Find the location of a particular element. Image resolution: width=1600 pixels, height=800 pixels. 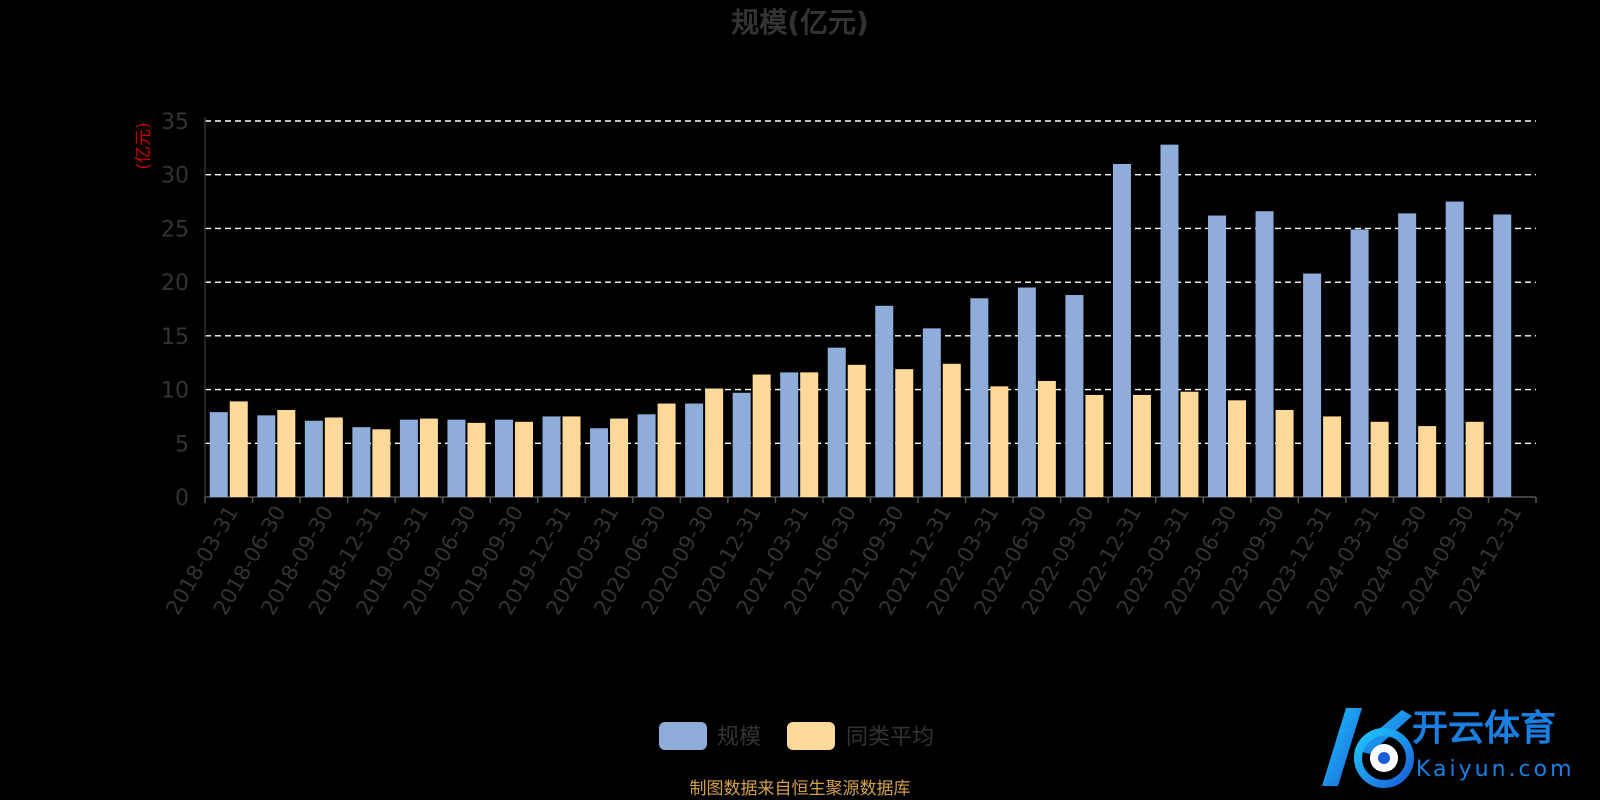

source-note: 制图数据来自恒生聚源数据库 is located at coordinates (800, 789).